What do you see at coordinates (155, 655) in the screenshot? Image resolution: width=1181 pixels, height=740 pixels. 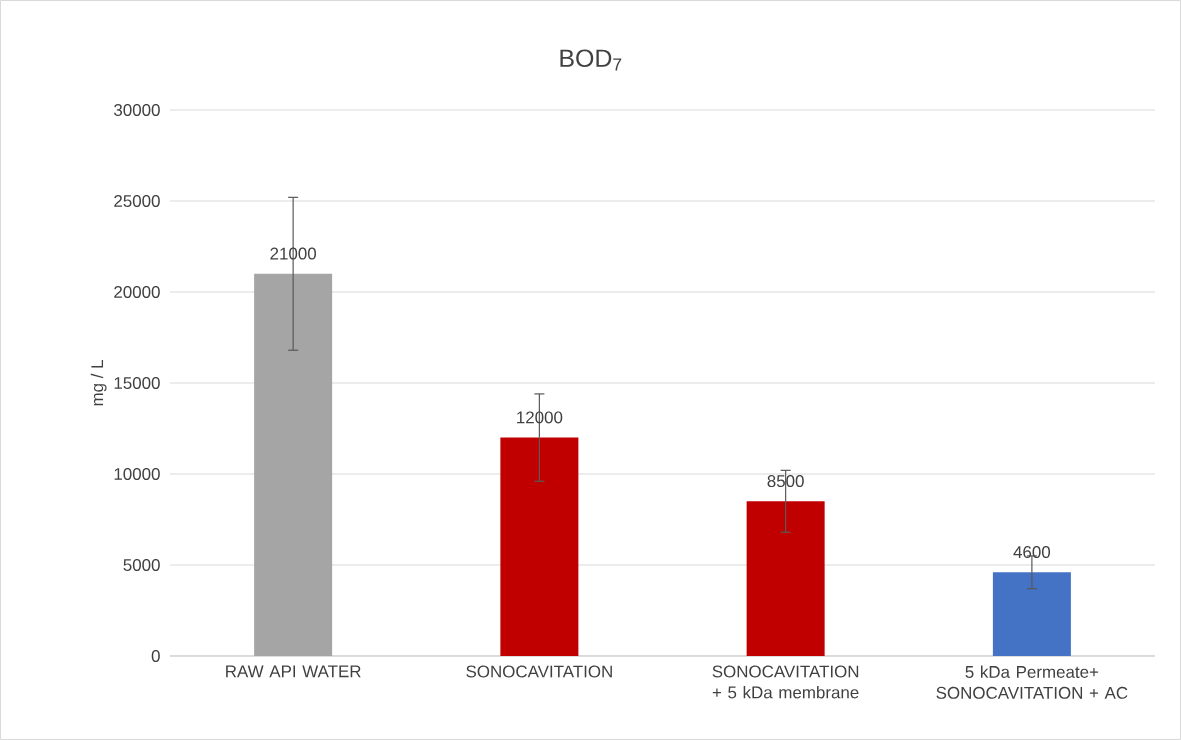 I see `y-tick-label: 0` at bounding box center [155, 655].